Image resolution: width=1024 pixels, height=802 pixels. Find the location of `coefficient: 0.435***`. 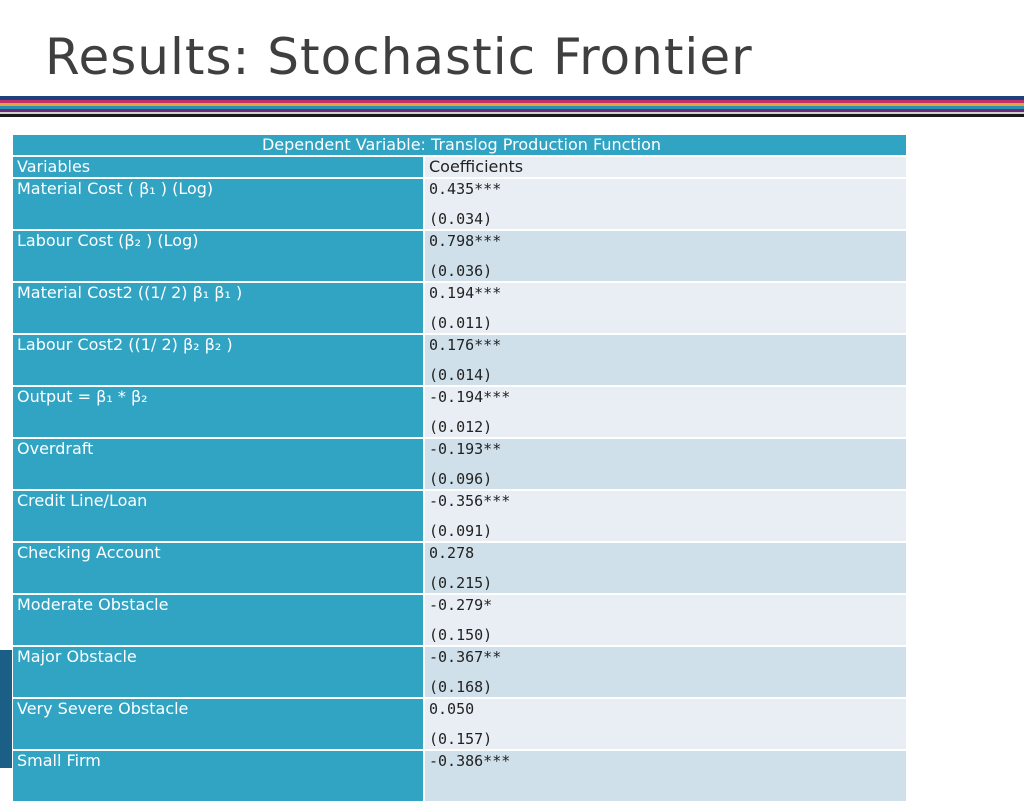

coefficient: 0.435*** is located at coordinates (465, 189).